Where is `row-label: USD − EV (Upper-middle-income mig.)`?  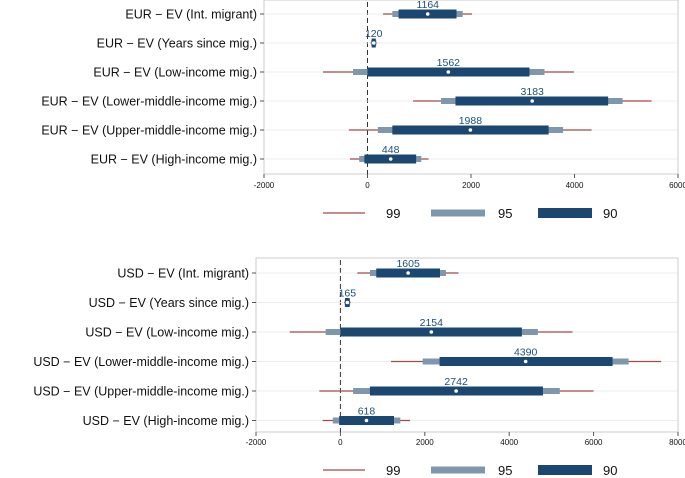
row-label: USD − EV (Upper-middle-income mig.) is located at coordinates (141, 392).